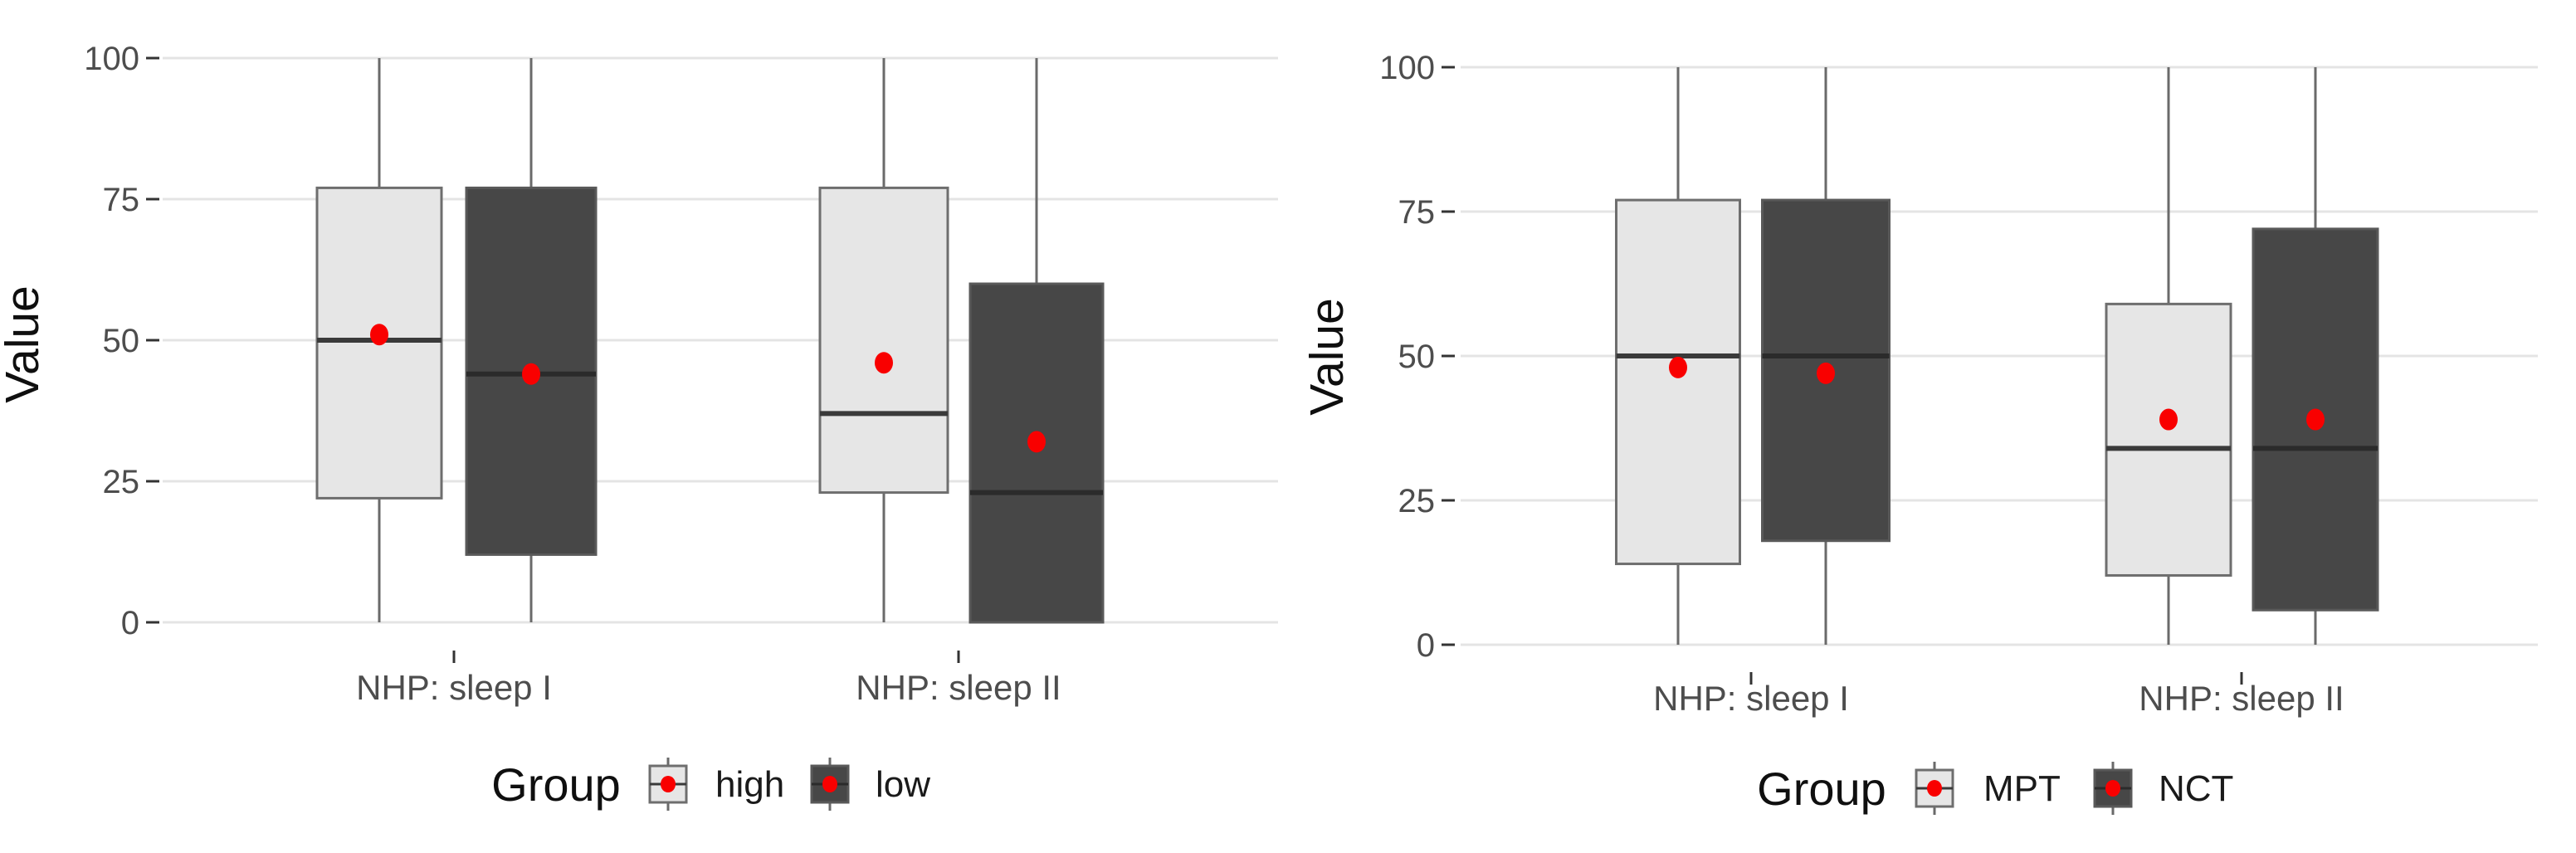 The height and width of the screenshot is (853, 2576). I want to click on mean-dot-nct-nhp-sleep-ii, so click(2315, 419).